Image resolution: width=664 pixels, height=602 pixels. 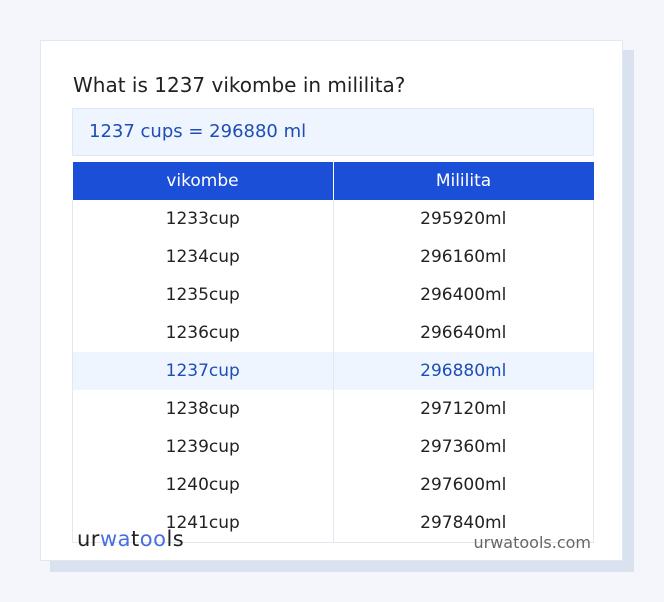 What do you see at coordinates (203, 523) in the screenshot?
I see `cups-cell: 1241cup` at bounding box center [203, 523].